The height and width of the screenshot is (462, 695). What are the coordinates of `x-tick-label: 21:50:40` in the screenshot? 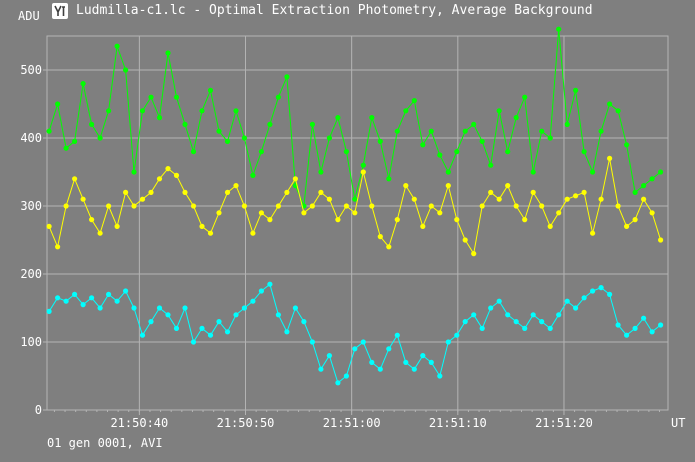 It's located at (139, 423).